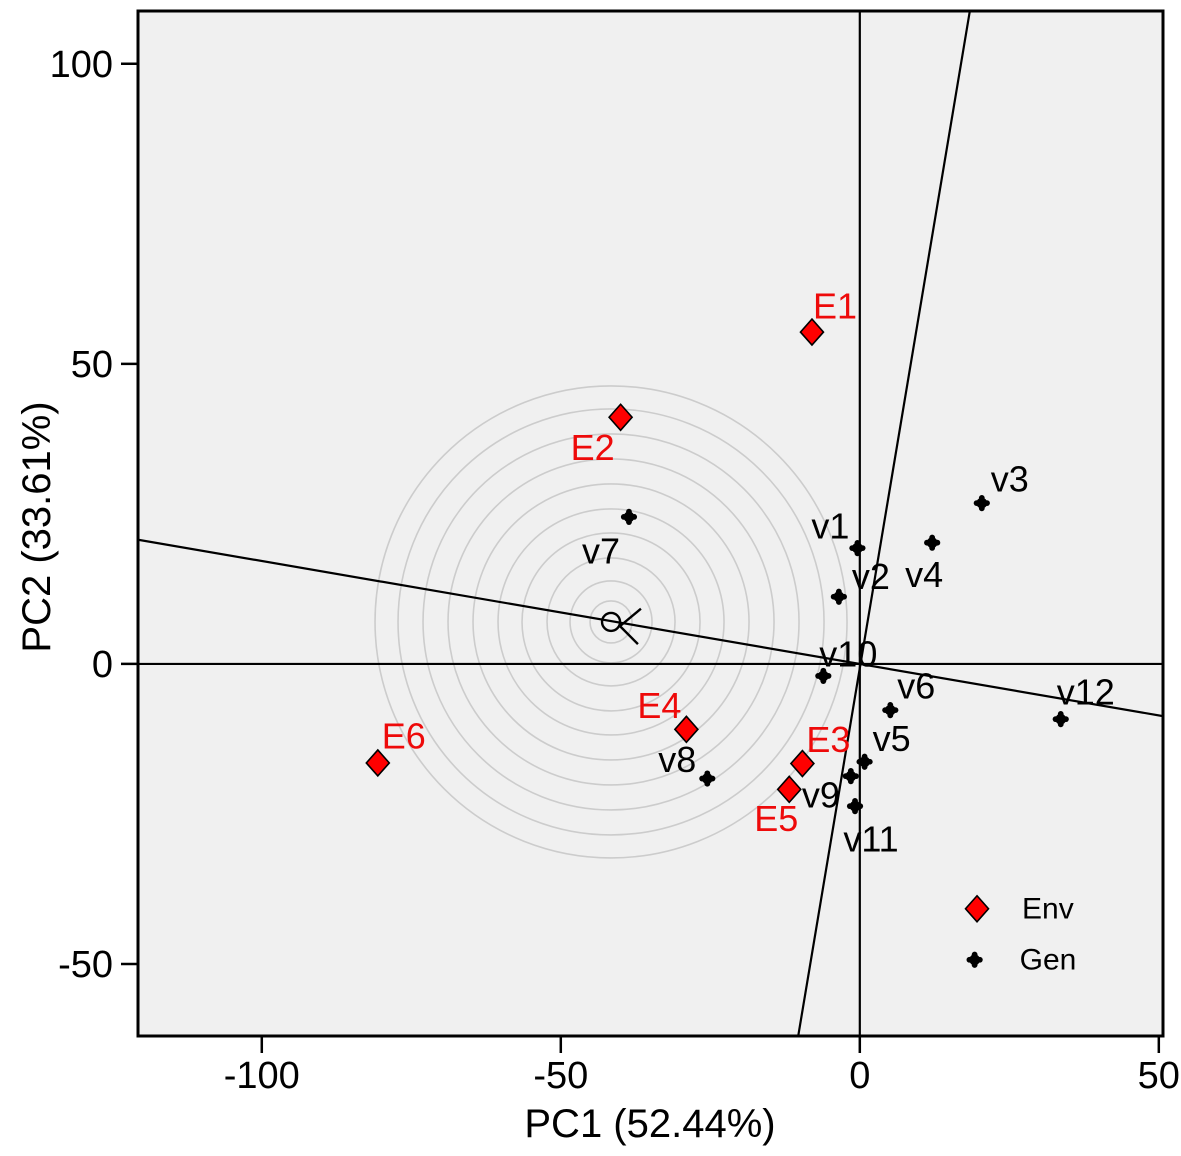  I want to click on gen-marker-v9-core, so click(851, 776).